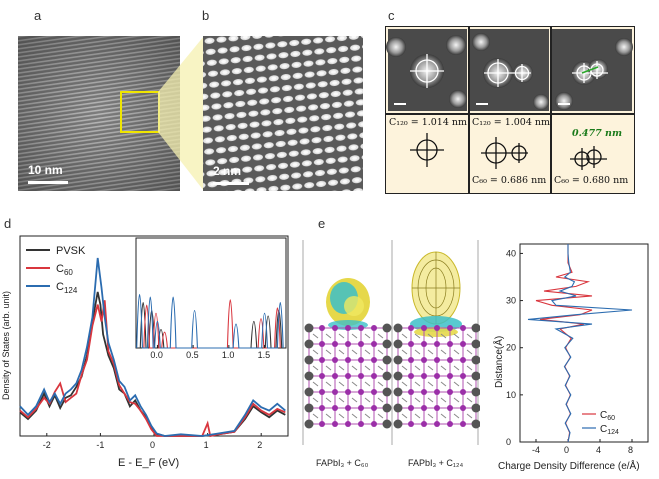 This screenshot has height=479, width=659. I want to click on inset-xtick-label: 1.5, so click(264, 355).